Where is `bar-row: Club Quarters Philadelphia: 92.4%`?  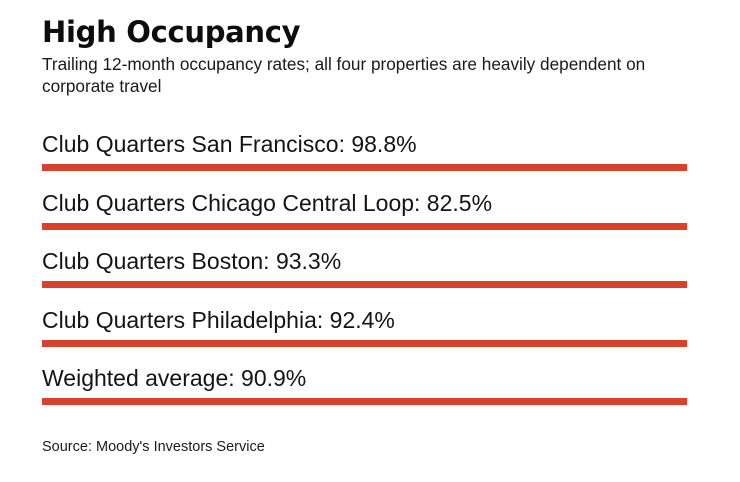 bar-row: Club Quarters Philadelphia: 92.4% is located at coordinates (364, 331).